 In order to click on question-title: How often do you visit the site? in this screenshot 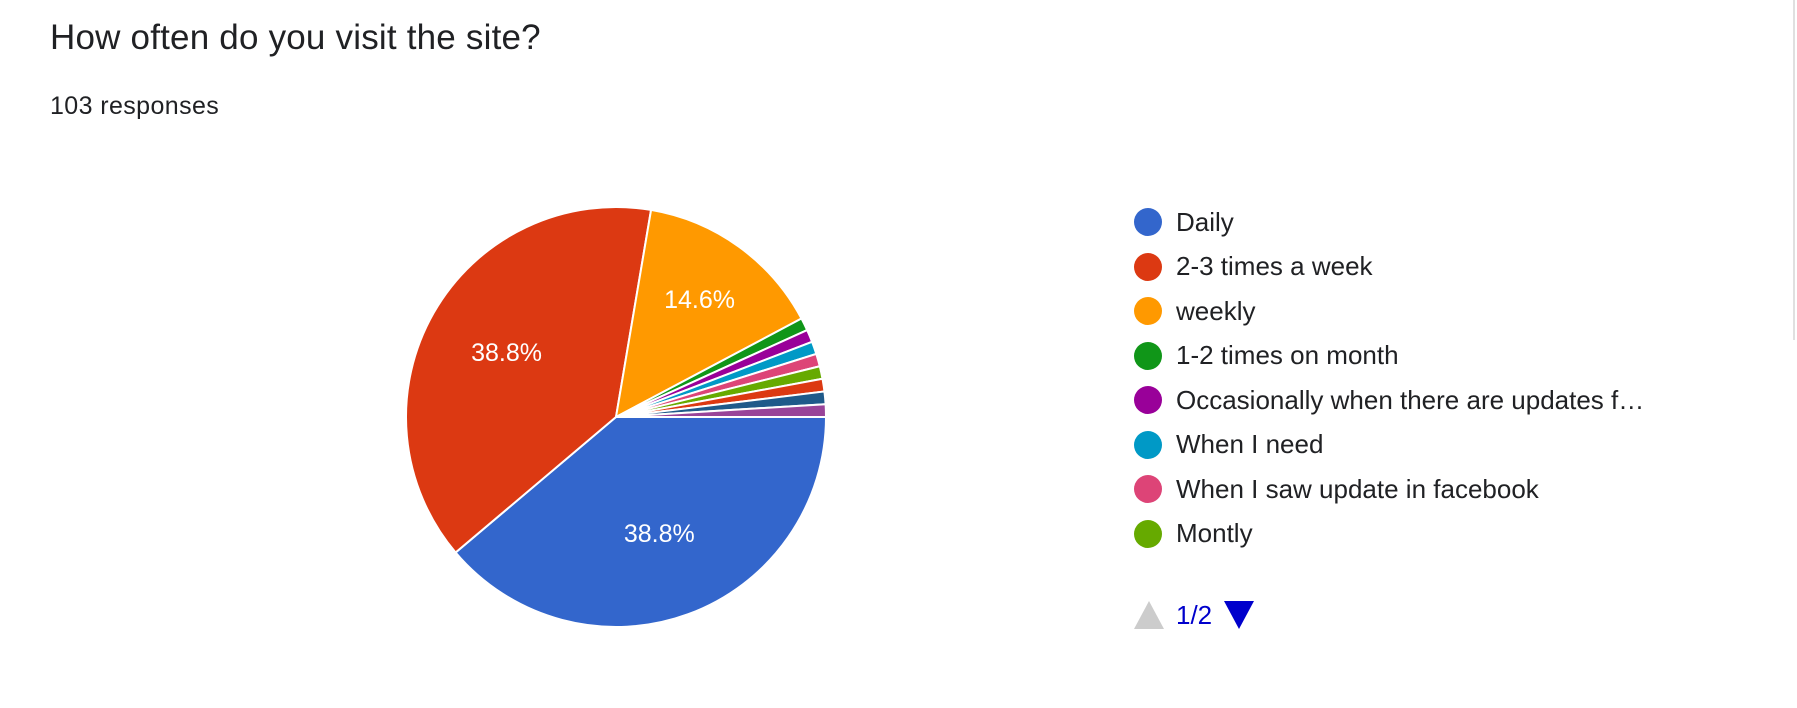, I will do `click(295, 37)`.